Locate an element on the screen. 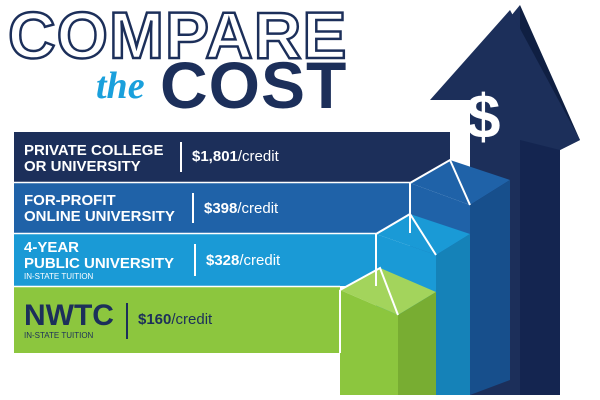 The width and height of the screenshot is (600, 400). title-the: the is located at coordinates (120, 86).